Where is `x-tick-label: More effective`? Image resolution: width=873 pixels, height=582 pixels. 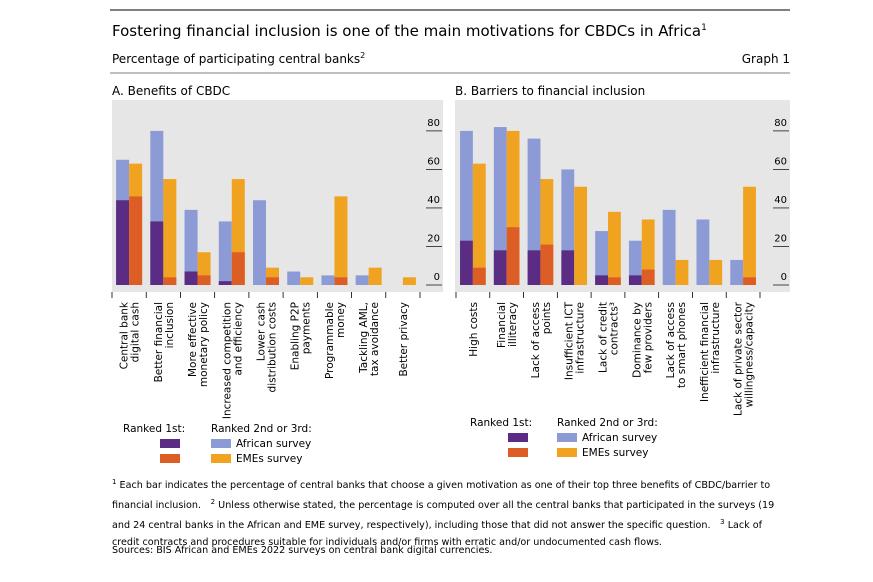 x-tick-label: More effective is located at coordinates (193, 339).